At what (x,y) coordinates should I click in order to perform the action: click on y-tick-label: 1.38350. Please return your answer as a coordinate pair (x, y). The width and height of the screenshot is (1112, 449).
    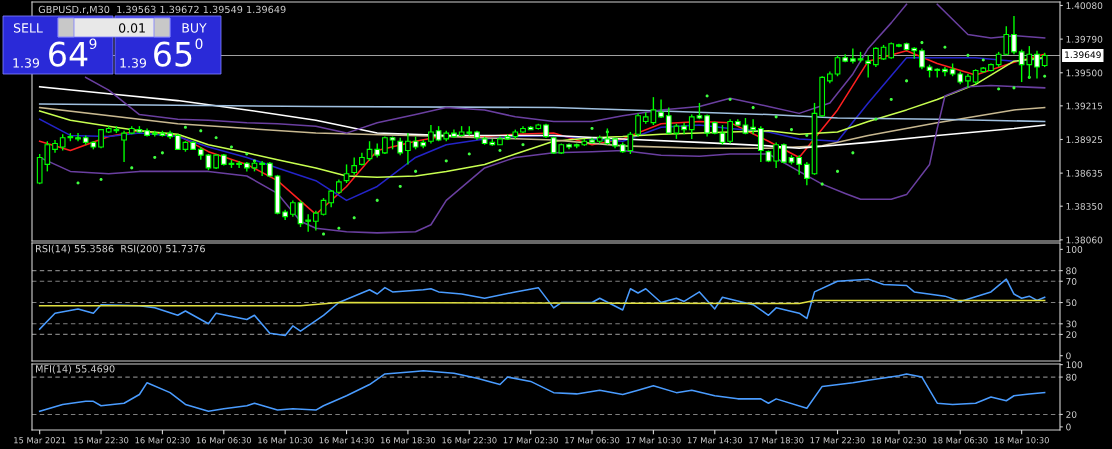
    Looking at the image, I should click on (1084, 206).